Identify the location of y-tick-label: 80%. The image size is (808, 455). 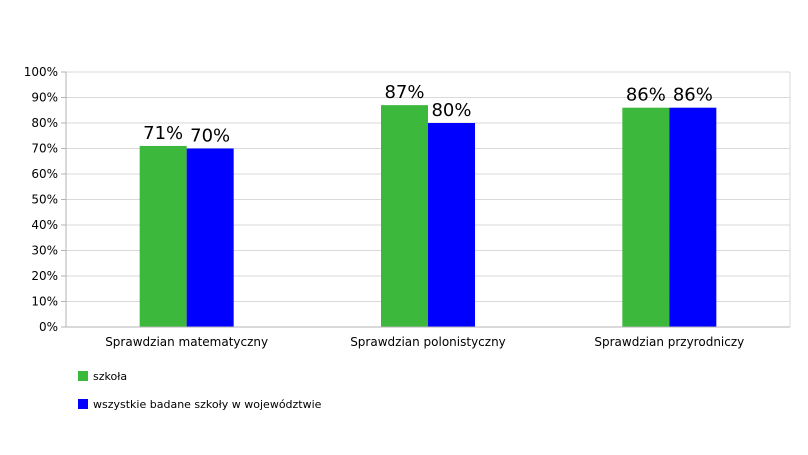
(44, 123).